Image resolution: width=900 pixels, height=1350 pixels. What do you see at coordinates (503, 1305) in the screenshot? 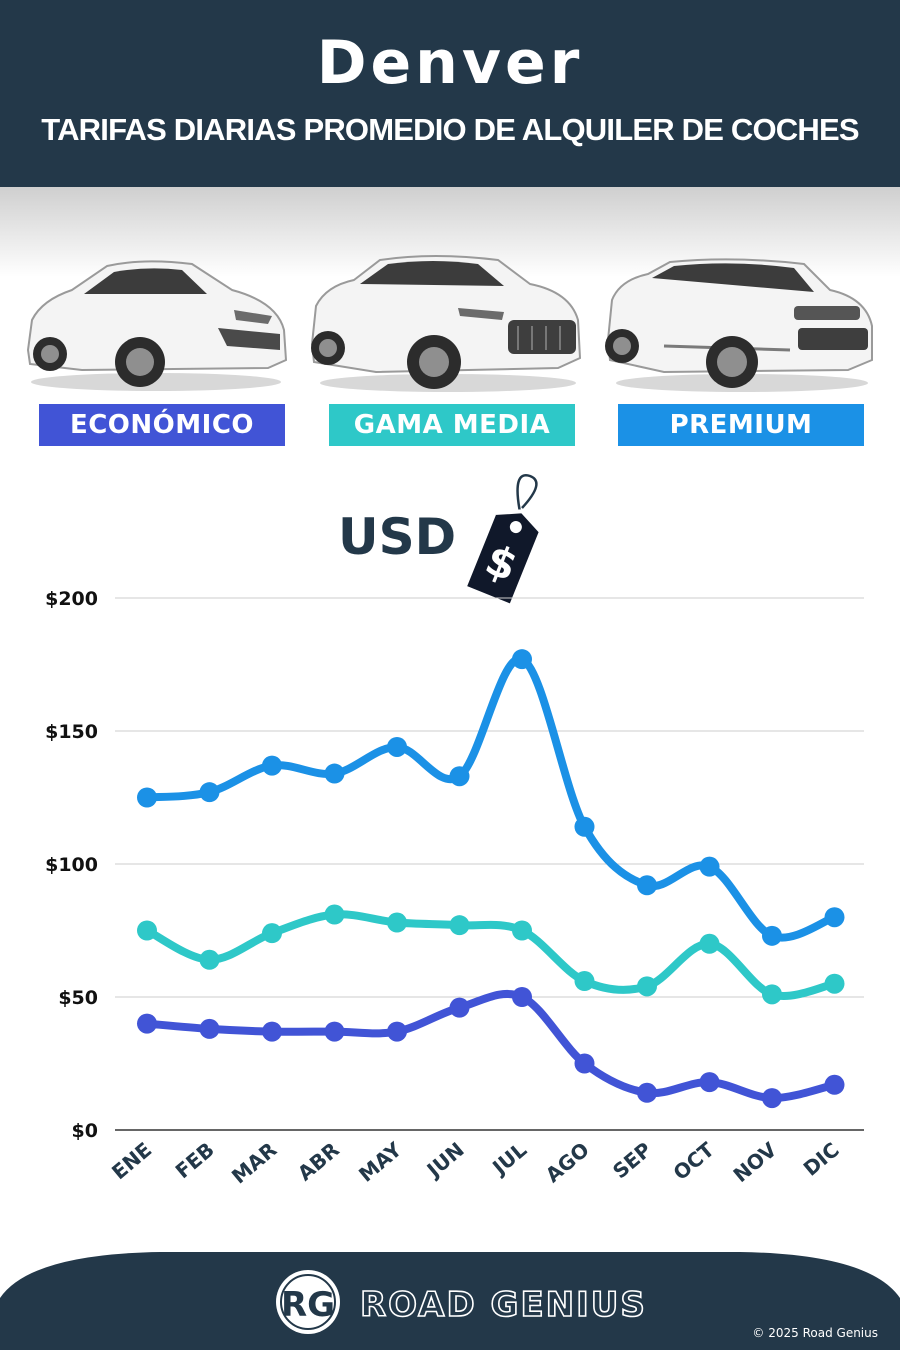
I see `brand-name: ROAD GENIUS` at bounding box center [503, 1305].